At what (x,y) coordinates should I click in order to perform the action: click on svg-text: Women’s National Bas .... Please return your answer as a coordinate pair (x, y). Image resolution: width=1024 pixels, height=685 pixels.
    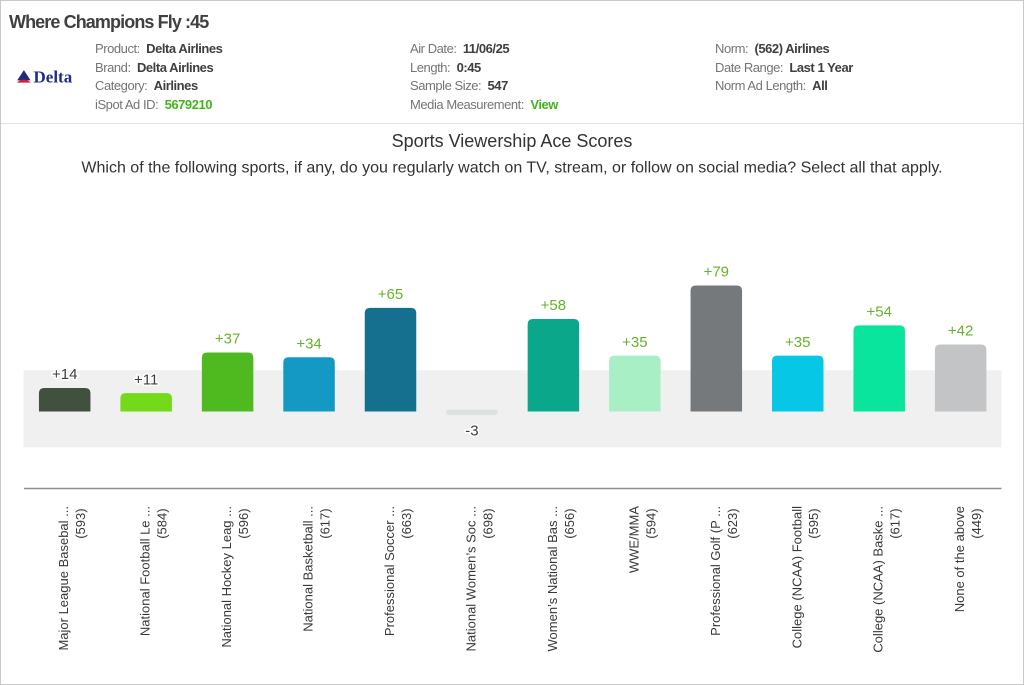
    Looking at the image, I should click on (552, 578).